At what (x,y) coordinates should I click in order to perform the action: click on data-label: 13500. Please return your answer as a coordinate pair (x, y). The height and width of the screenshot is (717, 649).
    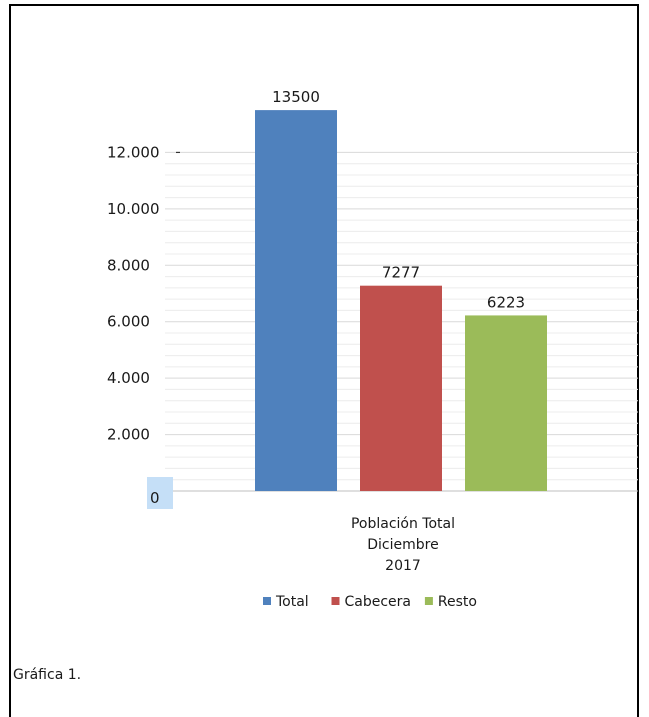
    Looking at the image, I should click on (296, 97).